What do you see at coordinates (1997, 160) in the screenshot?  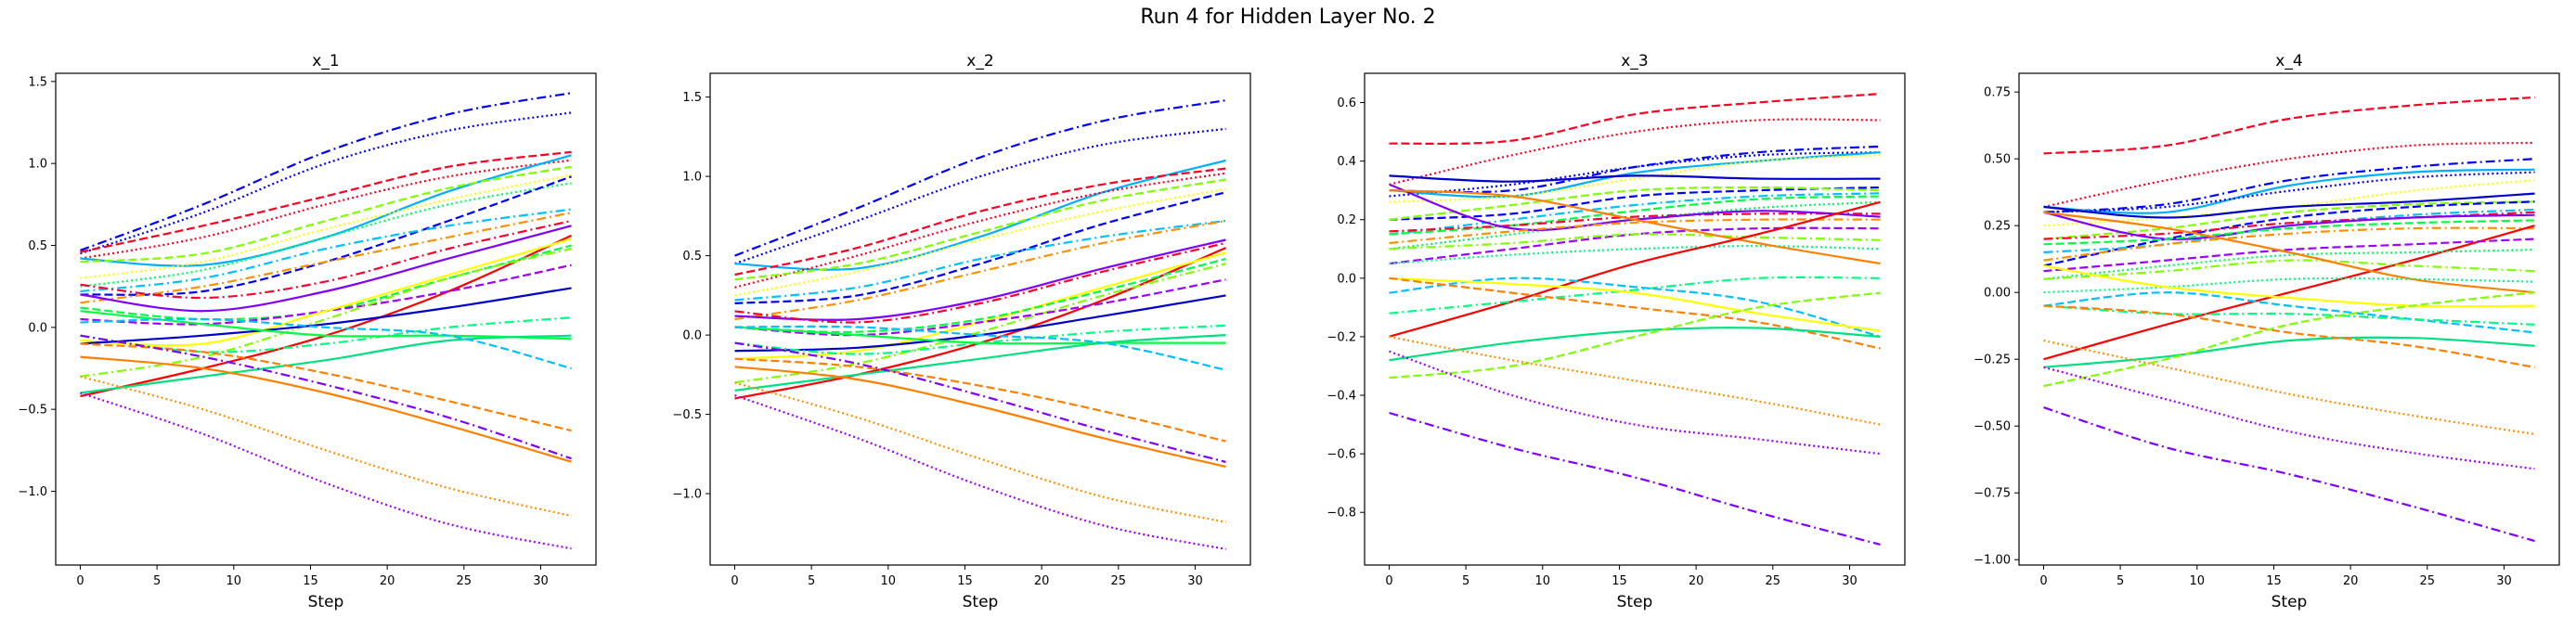 I see `y-tick-label: 0.50` at bounding box center [1997, 160].